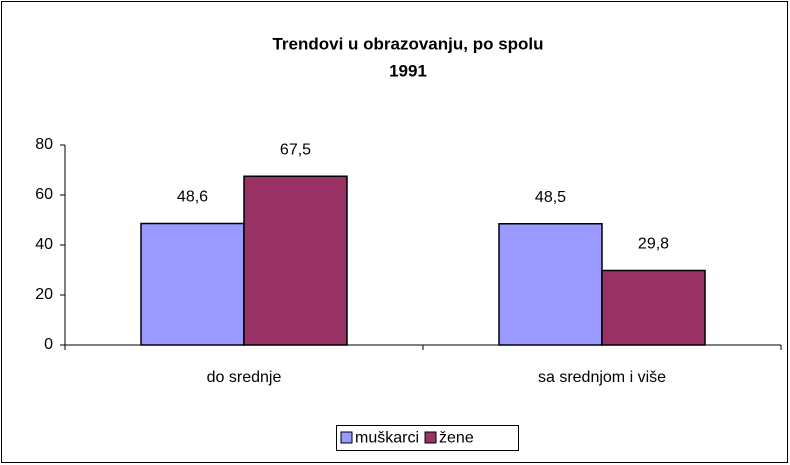  What do you see at coordinates (44, 244) in the screenshot?
I see `y-tick-label: 40` at bounding box center [44, 244].